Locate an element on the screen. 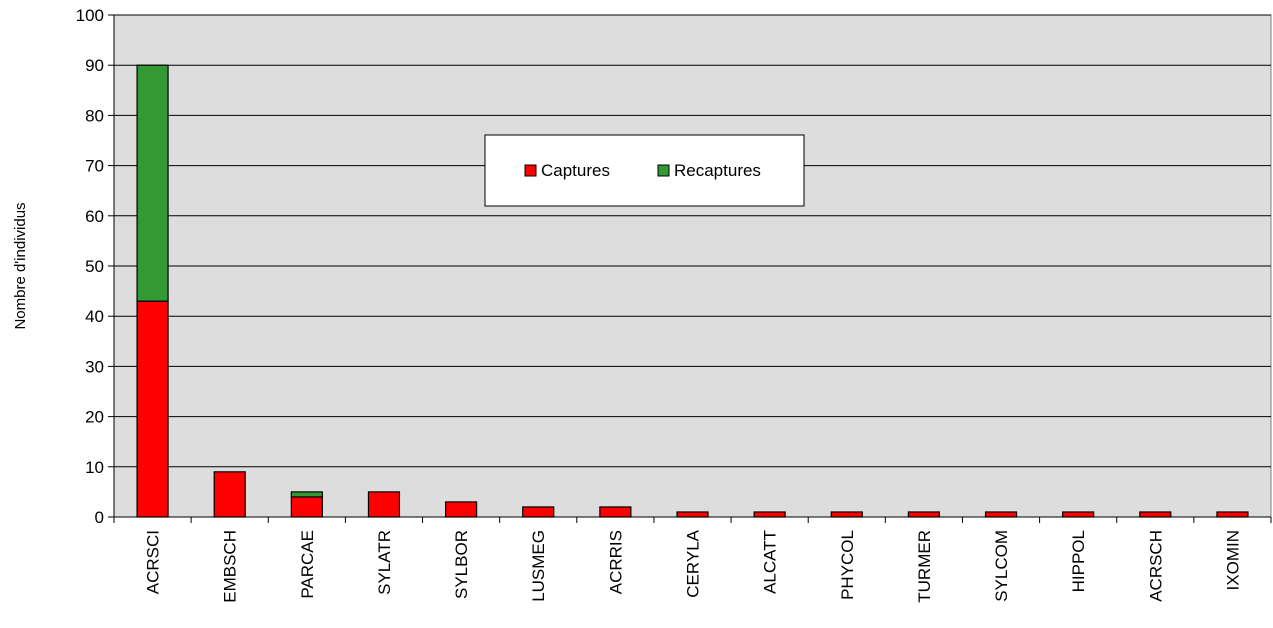 Image resolution: width=1273 pixels, height=628 pixels. y-axis: 0 10 20 30 40 50 60 70 80 90 100 is located at coordinates (95, 266).